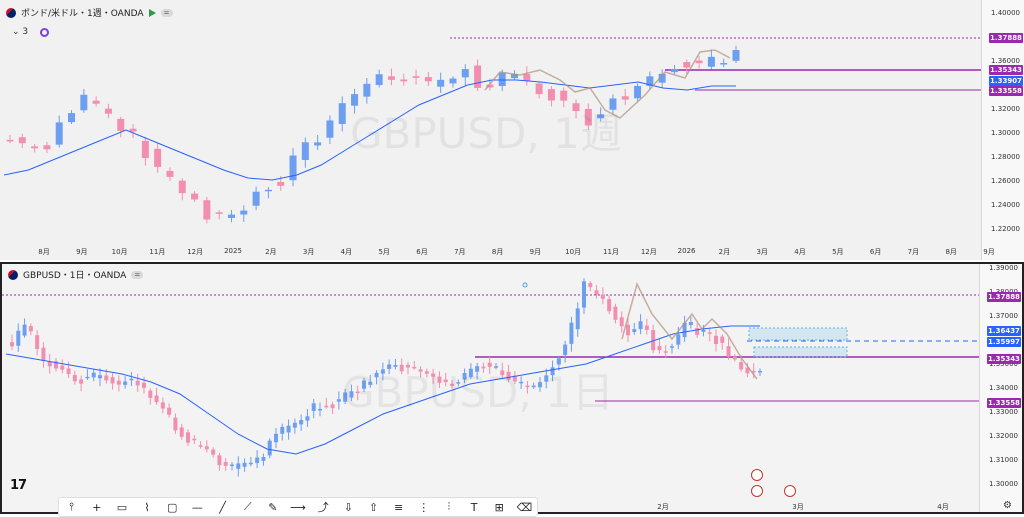 This screenshot has width=1024, height=517. Describe the element at coordinates (478, 392) in the screenshot. I see `chart-watermark: GBPUSD, 1日` at that location.